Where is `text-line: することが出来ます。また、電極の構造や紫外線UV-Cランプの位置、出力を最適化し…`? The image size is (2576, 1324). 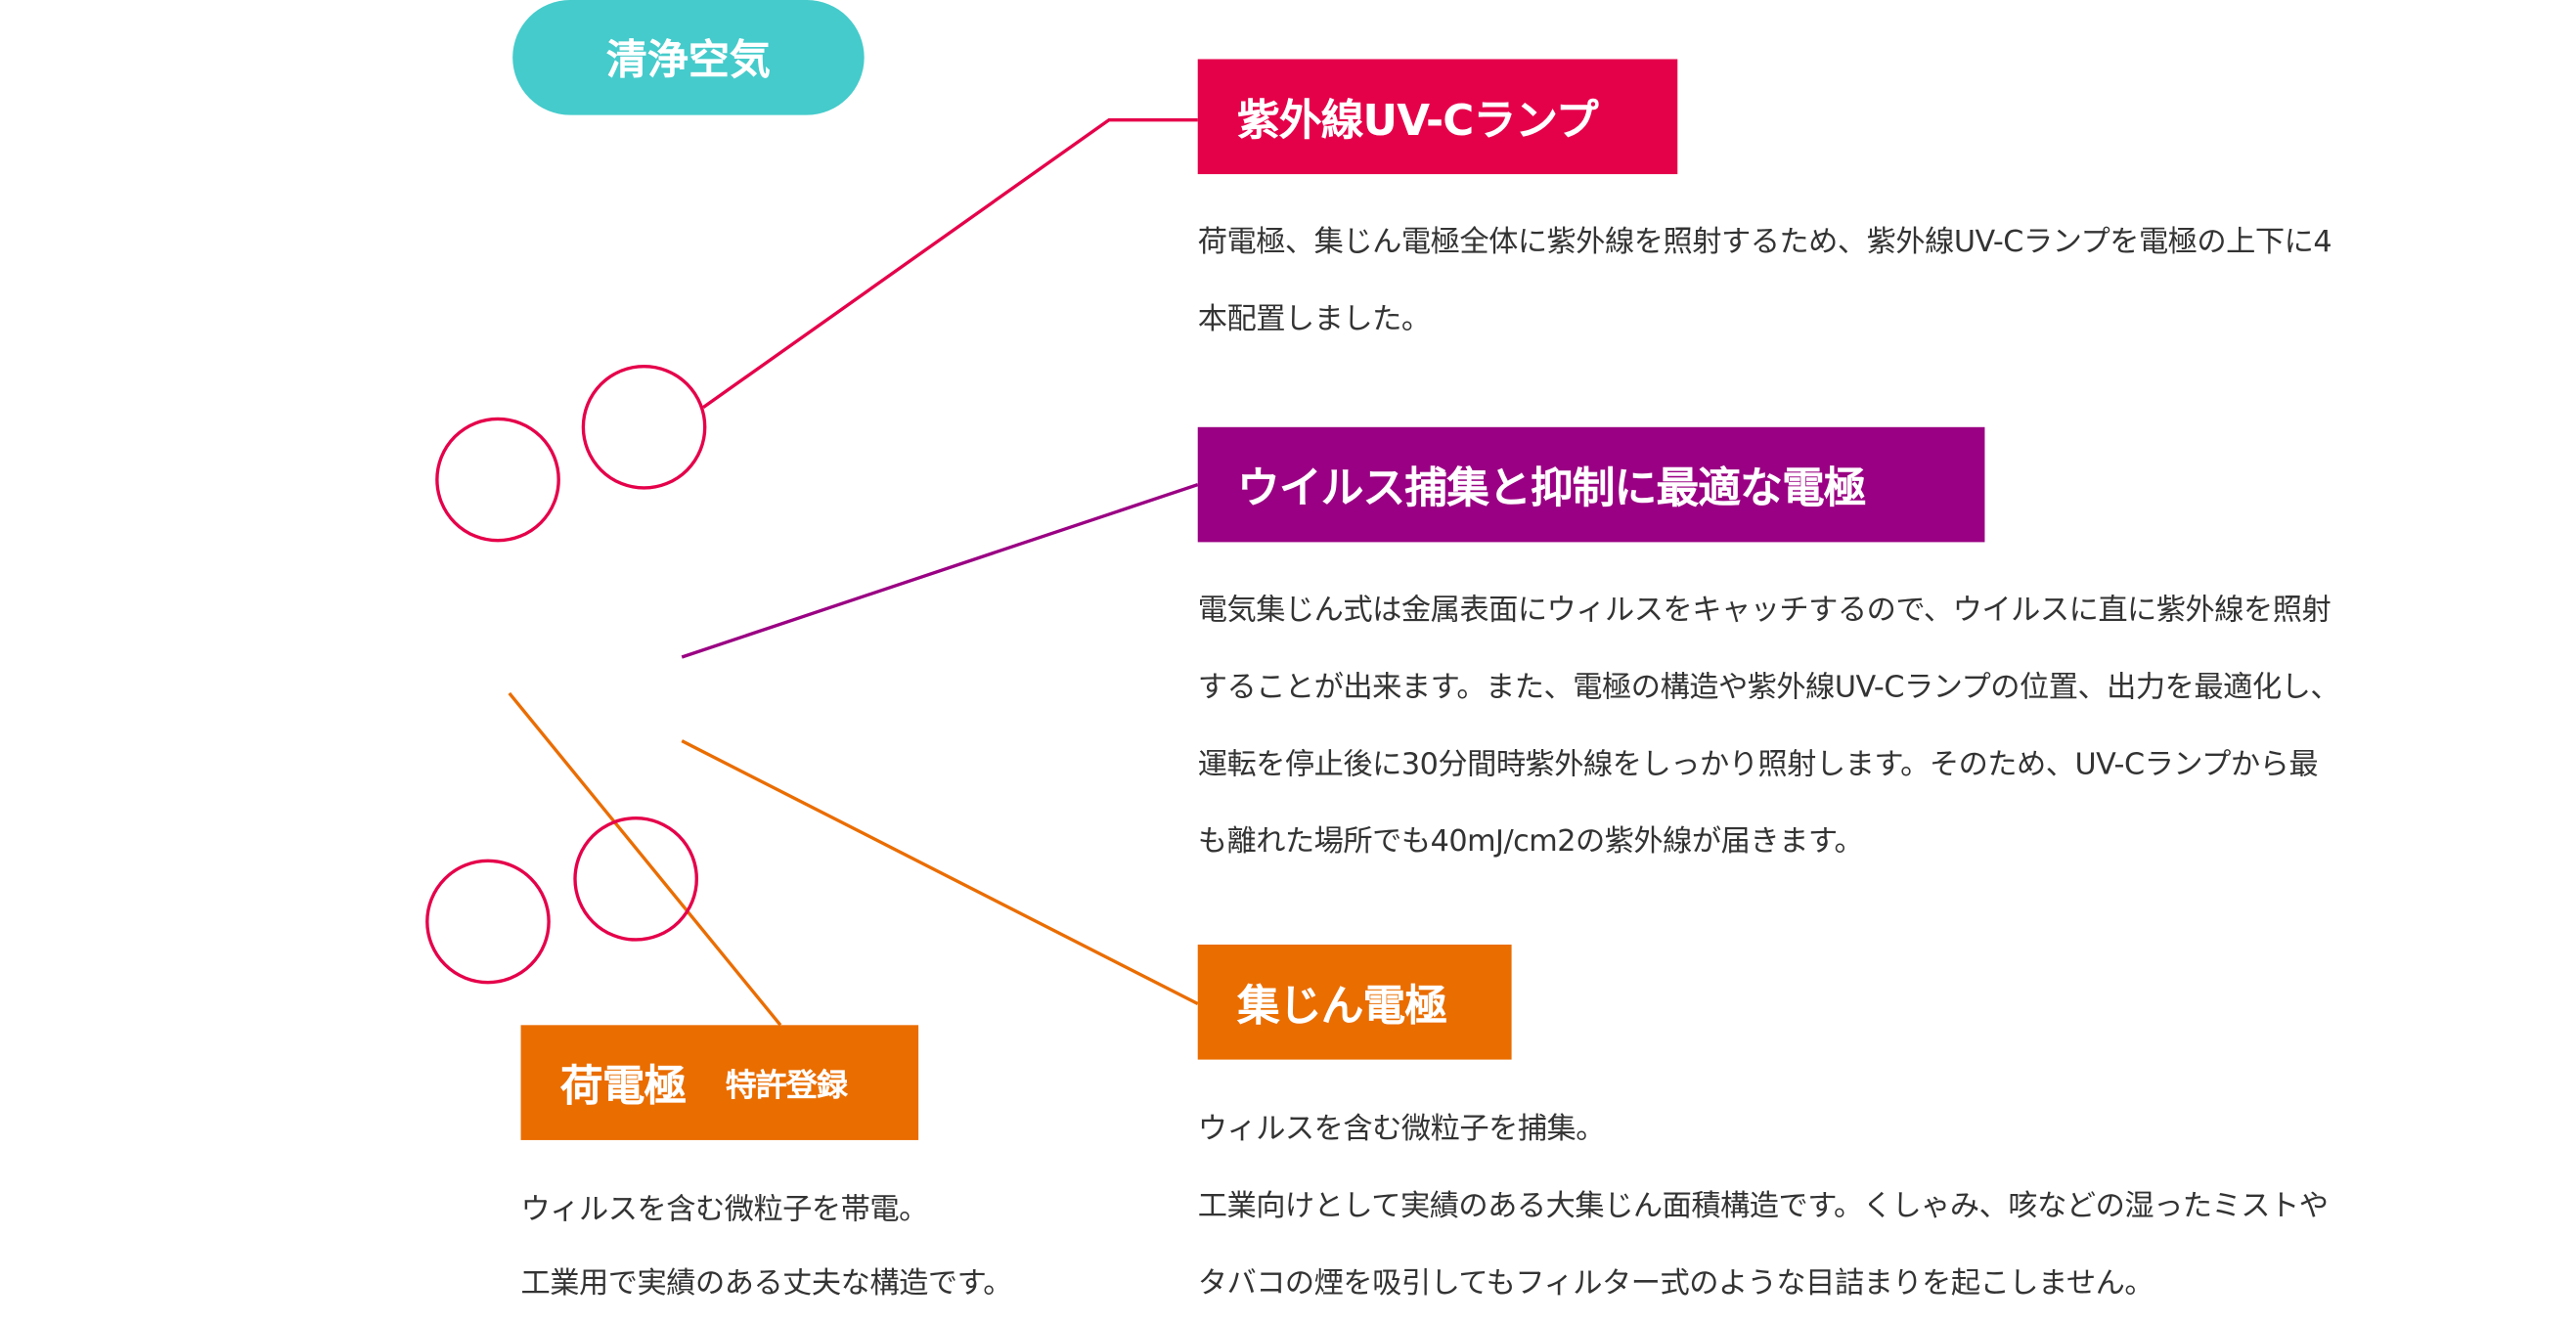
text-line: することが出来ます。また、電極の構造や紫外線UV-Cランプの位置、出力を最適化し… is located at coordinates (1768, 687).